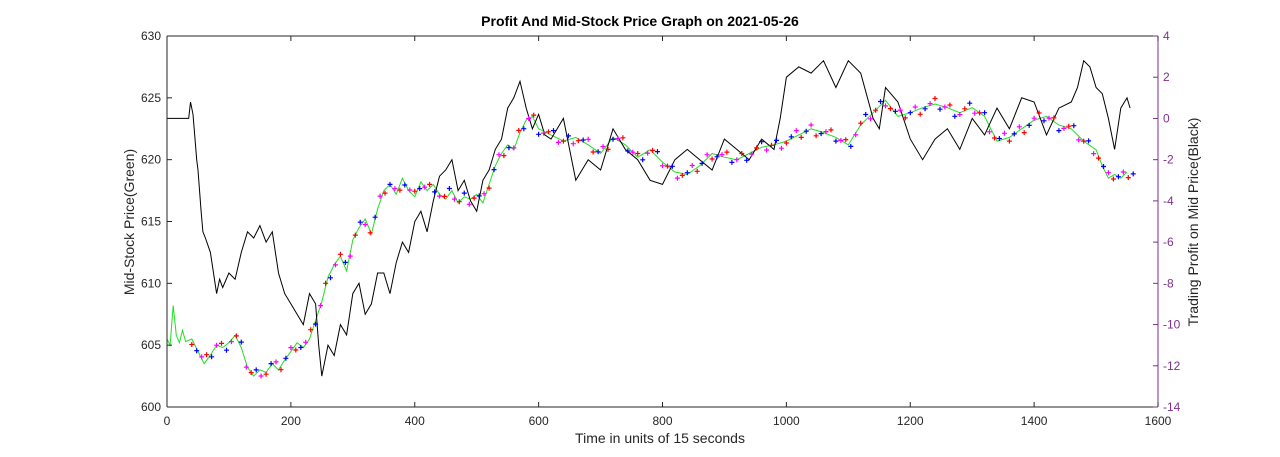 The image size is (1280, 457). I want to click on y-tick-label-left: 615, so click(151, 222).